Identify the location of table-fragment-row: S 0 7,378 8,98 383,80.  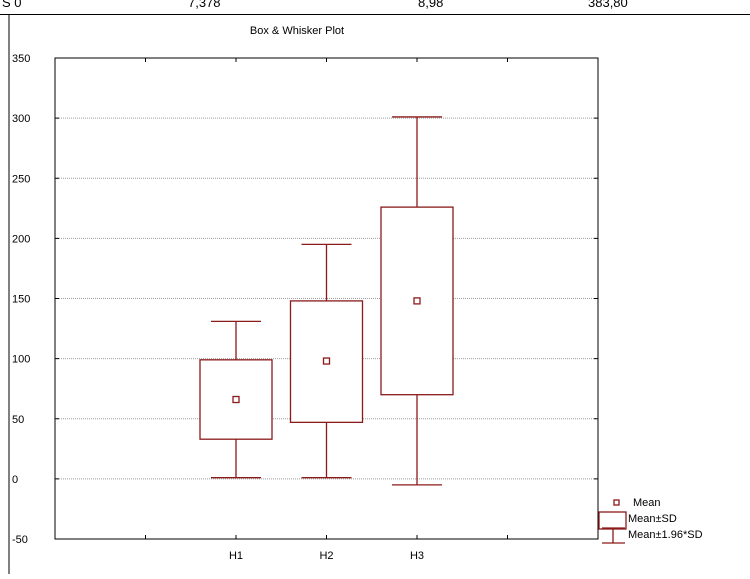
(375, 7).